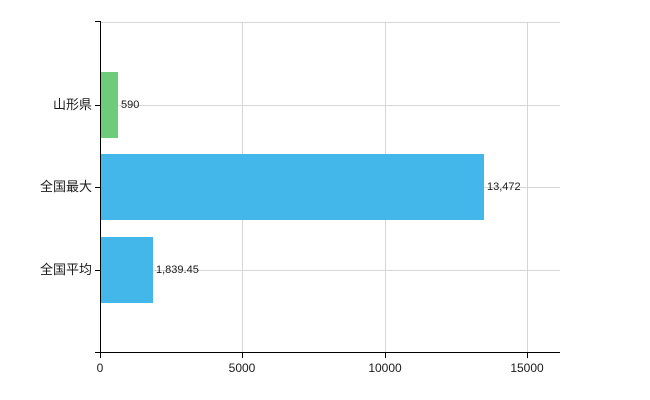 The image size is (650, 400). Describe the element at coordinates (242, 368) in the screenshot. I see `x-tick-label: 5000` at that location.